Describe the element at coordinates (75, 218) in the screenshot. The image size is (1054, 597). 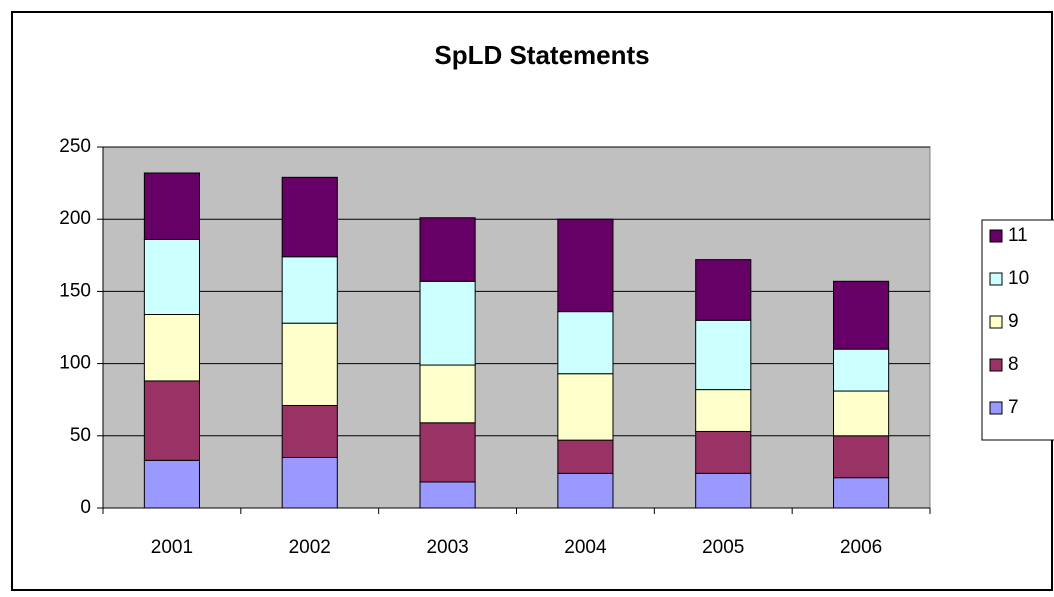
I see `y-tick-label: 200` at that location.